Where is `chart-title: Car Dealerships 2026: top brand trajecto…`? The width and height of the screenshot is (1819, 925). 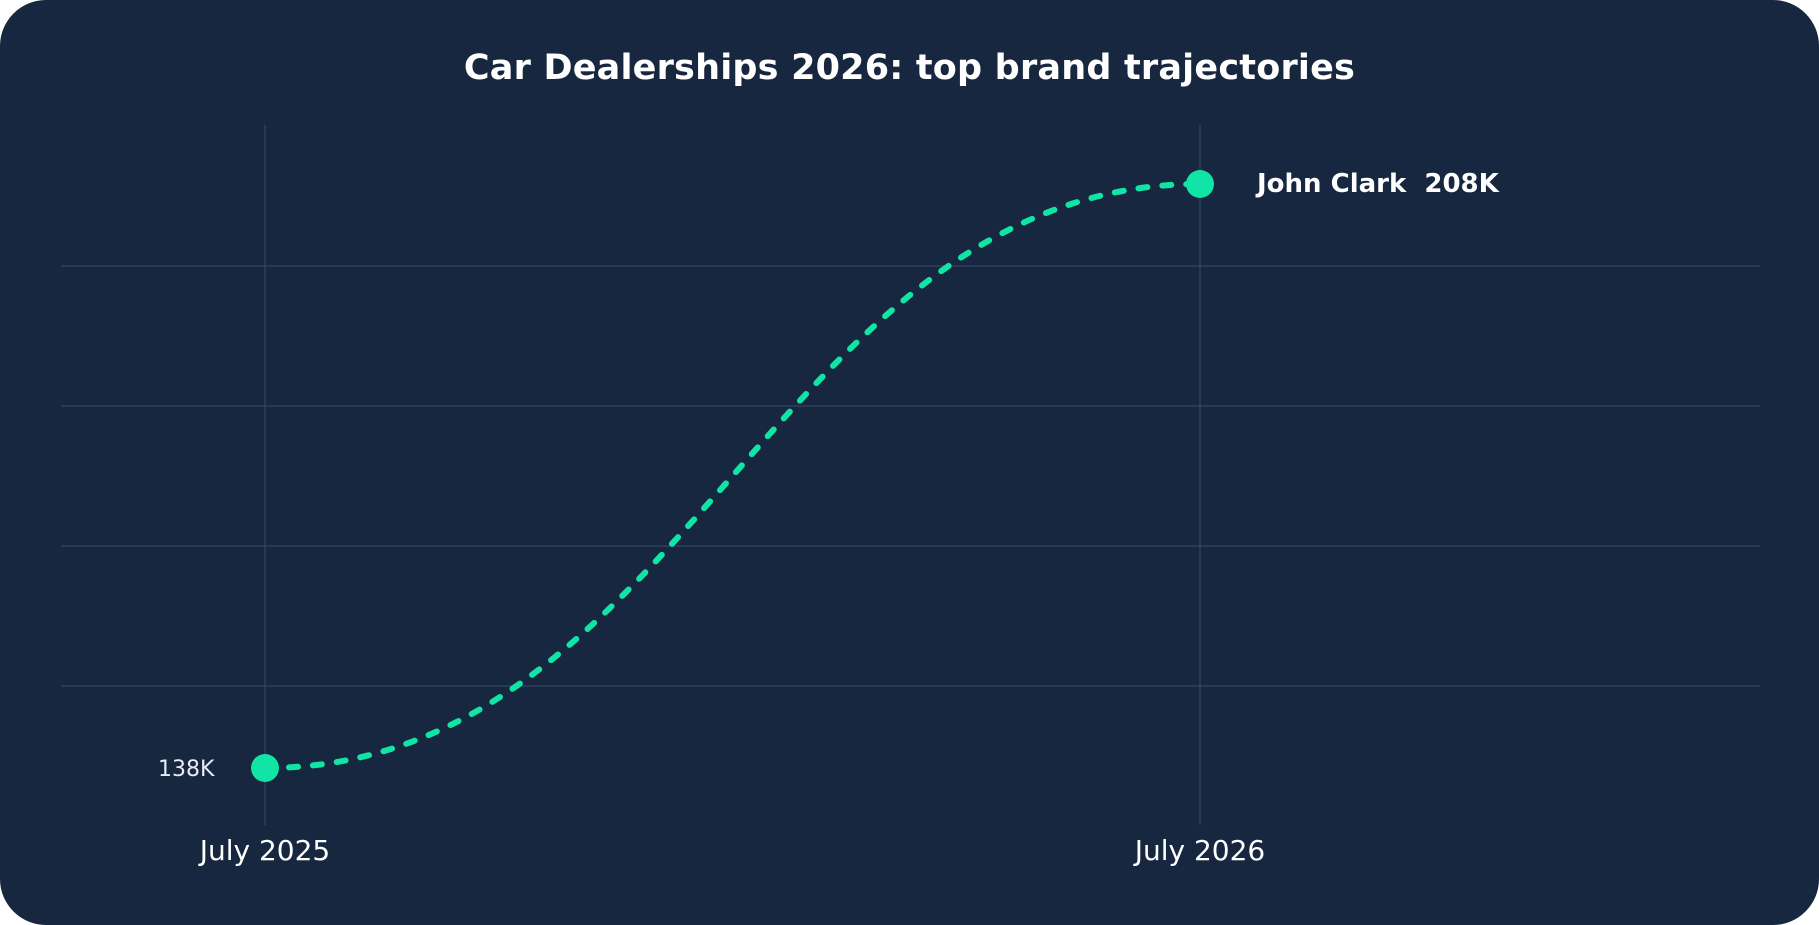 chart-title: Car Dealerships 2026: top brand trajecto… is located at coordinates (909, 68).